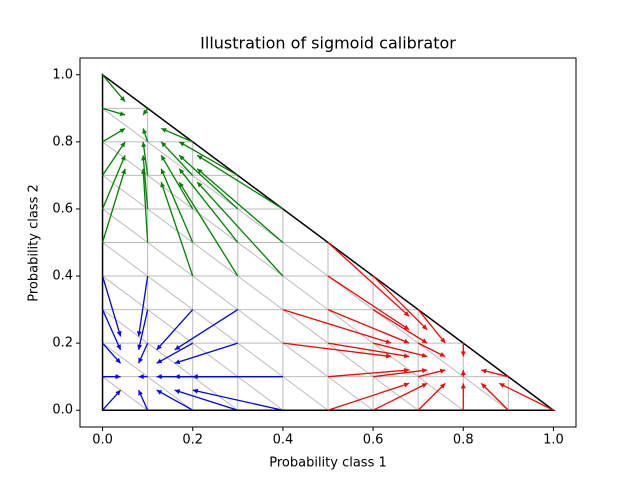  Describe the element at coordinates (373, 440) in the screenshot. I see `x-tick-label: 0.6` at that location.